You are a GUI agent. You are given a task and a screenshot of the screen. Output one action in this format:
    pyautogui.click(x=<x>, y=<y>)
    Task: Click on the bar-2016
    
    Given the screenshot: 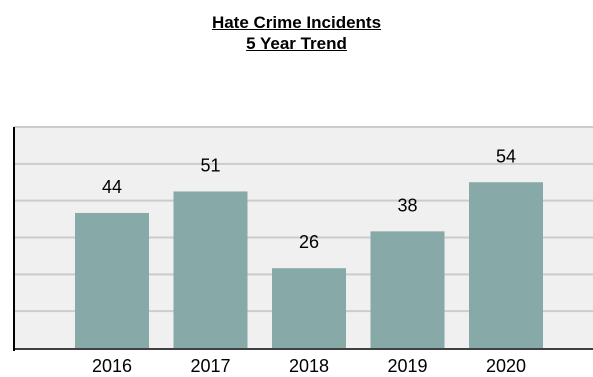 What is the action you would take?
    pyautogui.click(x=112, y=280)
    